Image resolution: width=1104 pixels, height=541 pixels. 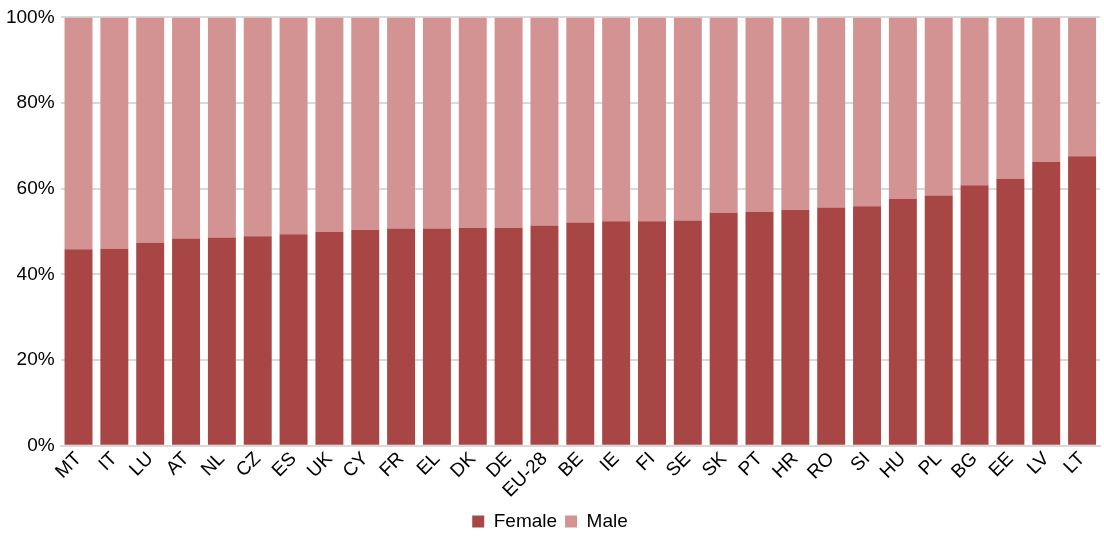 What do you see at coordinates (1000, 464) in the screenshot?
I see `x-tick-label: EE` at bounding box center [1000, 464].